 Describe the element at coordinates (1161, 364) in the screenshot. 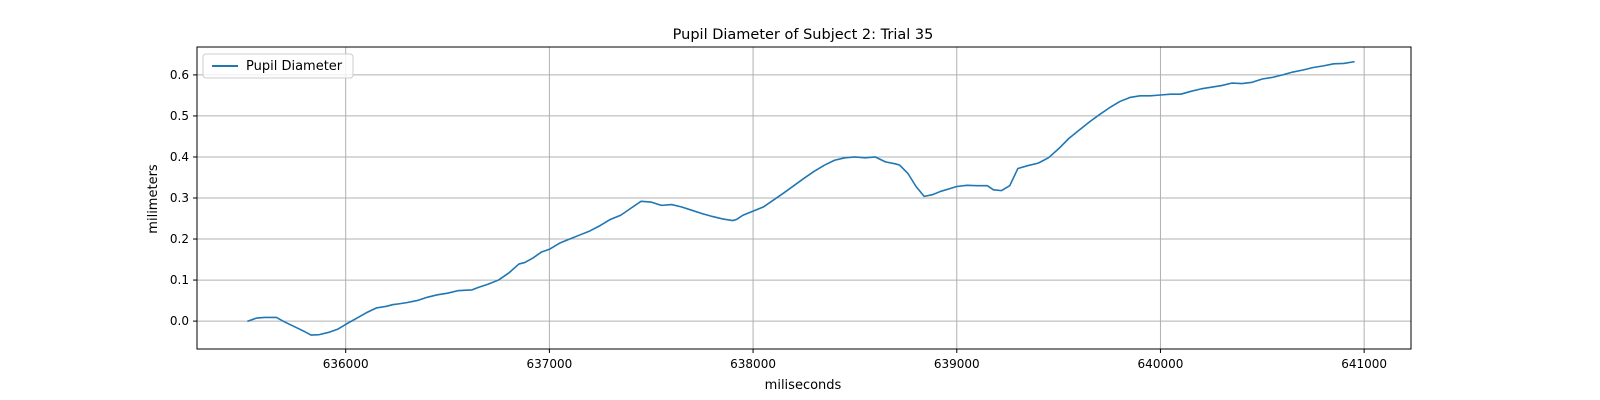

I see `x-tick-label-4: 640000` at that location.